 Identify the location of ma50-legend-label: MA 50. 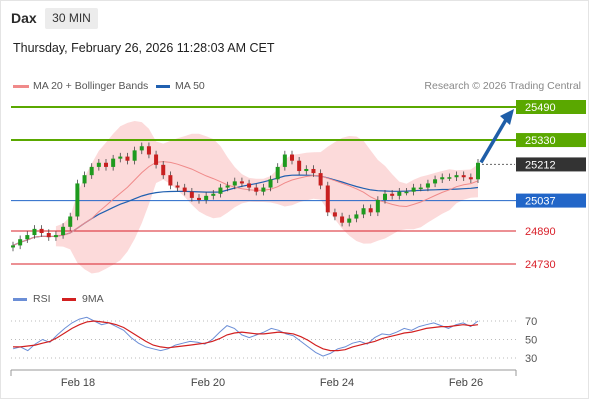
(190, 86).